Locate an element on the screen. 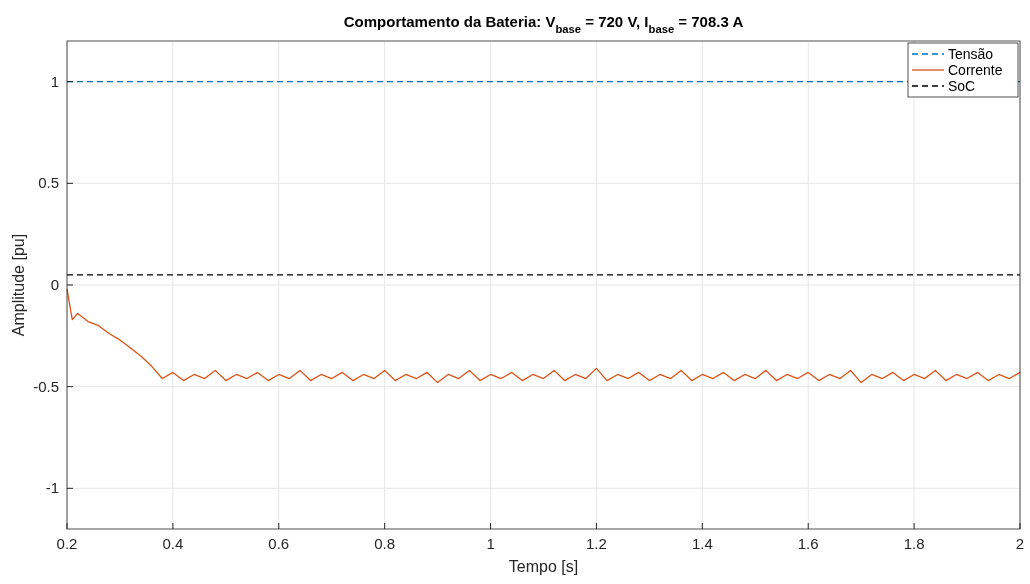 Image resolution: width=1030 pixels, height=584 pixels. legend-label: Corrente is located at coordinates (975, 70).